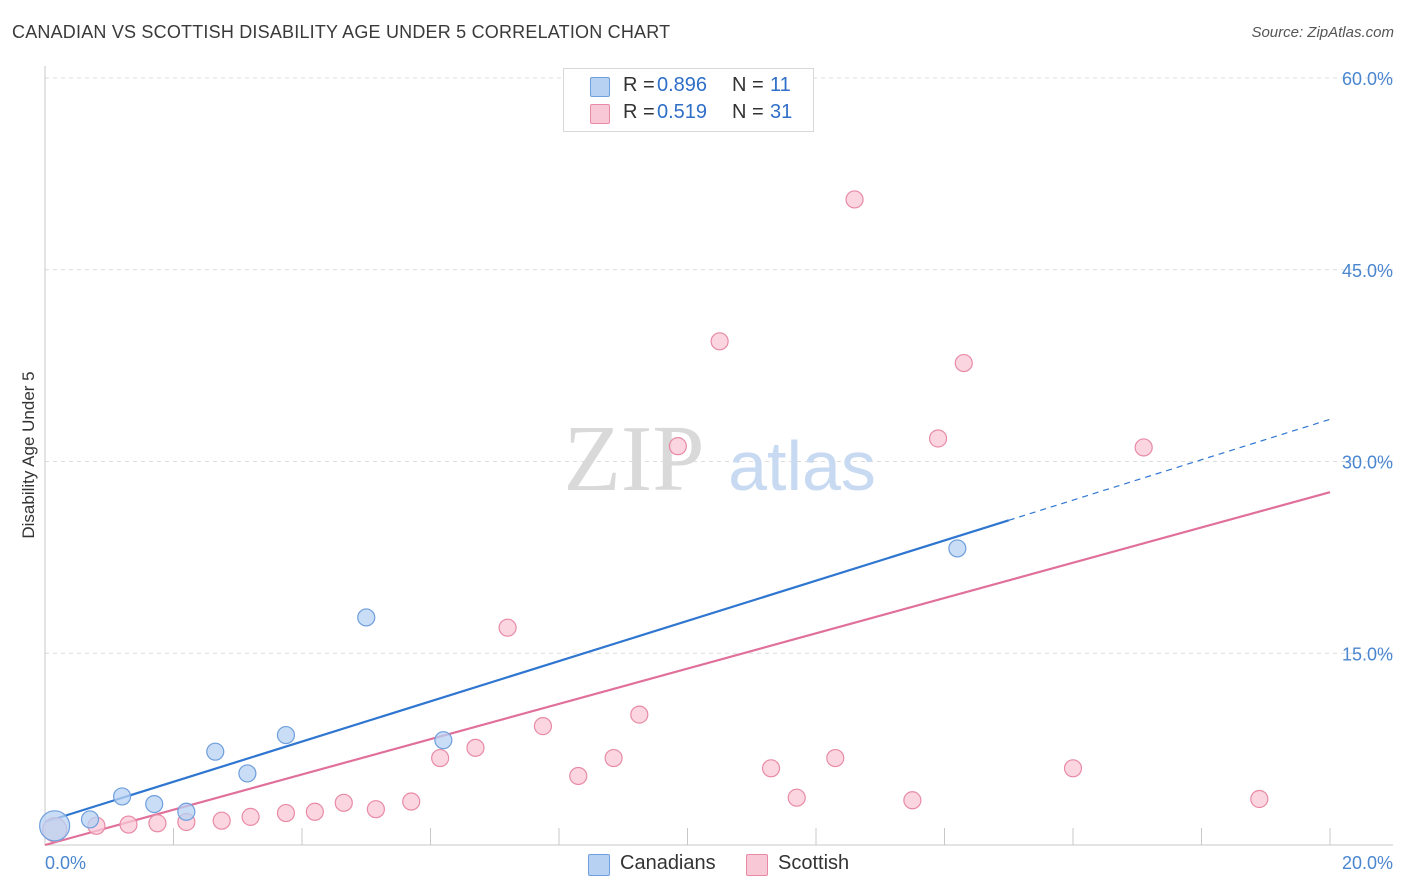 Image resolution: width=1406 pixels, height=892 pixels. Describe the element at coordinates (1367, 271) in the screenshot. I see `y-tick-label: 45.0%` at that location.